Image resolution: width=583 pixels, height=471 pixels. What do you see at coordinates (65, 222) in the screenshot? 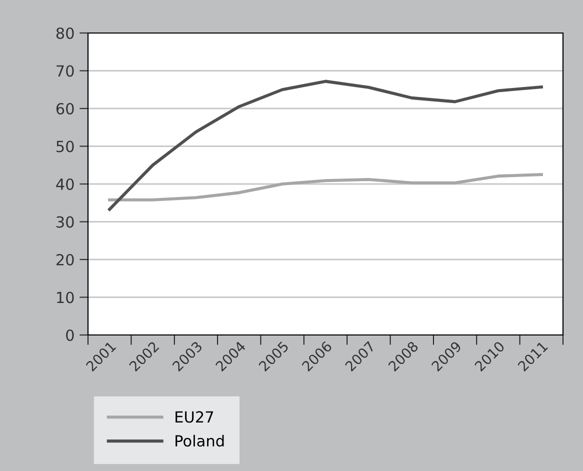
I see `y-tick-label: 30` at bounding box center [65, 222].